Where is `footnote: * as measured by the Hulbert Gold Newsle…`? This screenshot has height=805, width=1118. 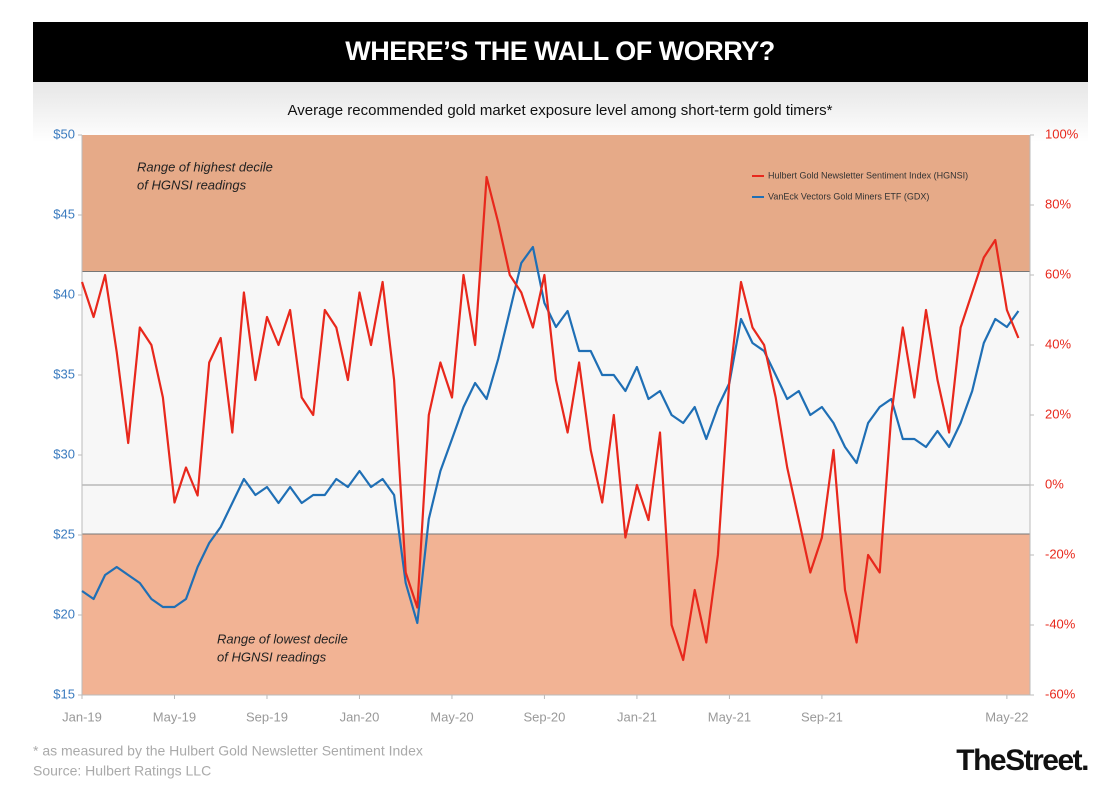 footnote: * as measured by the Hulbert Gold Newsle… is located at coordinates (228, 751).